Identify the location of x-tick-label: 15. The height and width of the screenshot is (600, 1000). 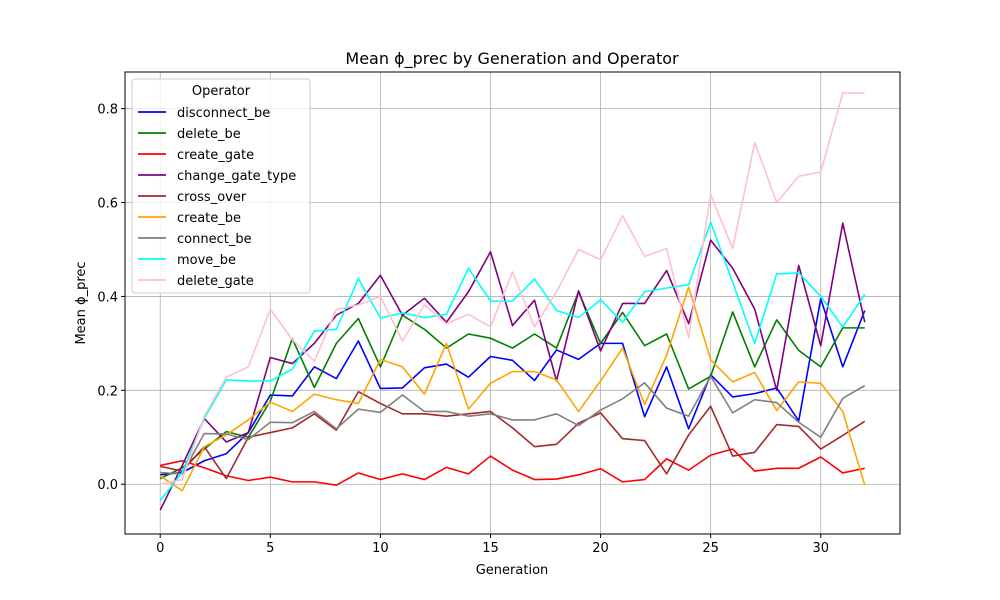
(490, 548).